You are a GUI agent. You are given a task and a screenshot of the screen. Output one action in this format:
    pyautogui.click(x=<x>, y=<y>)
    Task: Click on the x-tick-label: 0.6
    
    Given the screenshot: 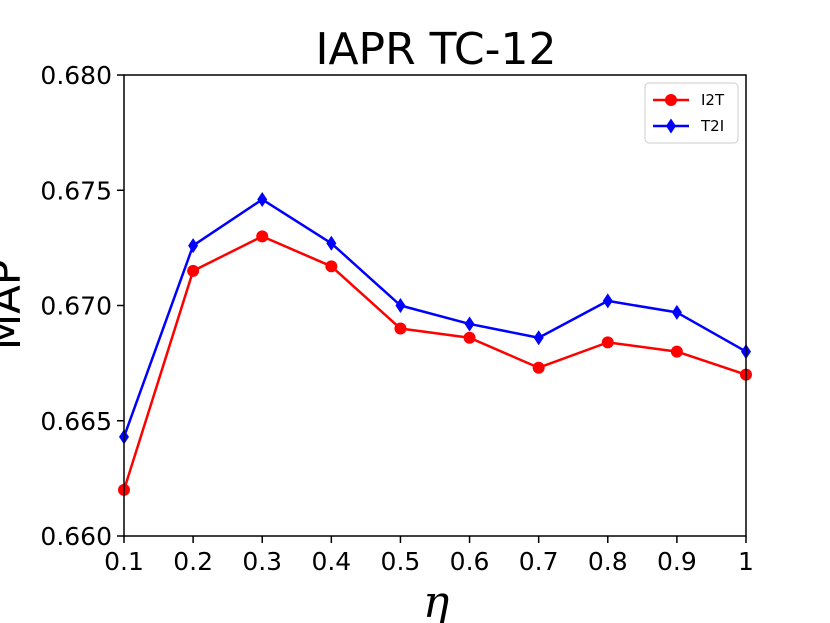 What is the action you would take?
    pyautogui.click(x=470, y=561)
    